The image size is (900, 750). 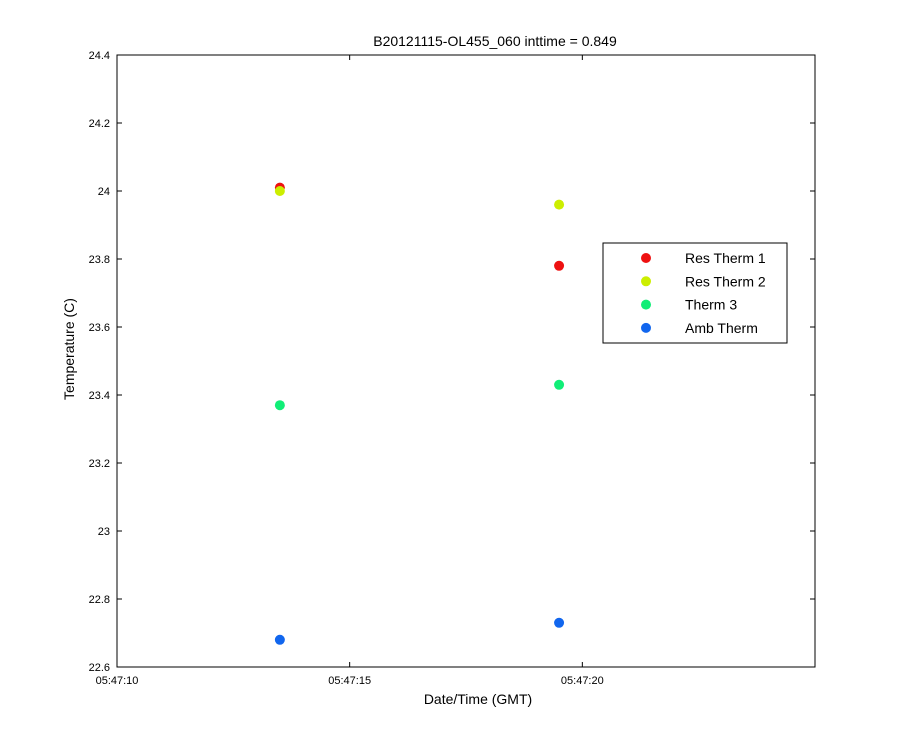 What do you see at coordinates (99, 396) in the screenshot?
I see `y-tick-label: 23.4` at bounding box center [99, 396].